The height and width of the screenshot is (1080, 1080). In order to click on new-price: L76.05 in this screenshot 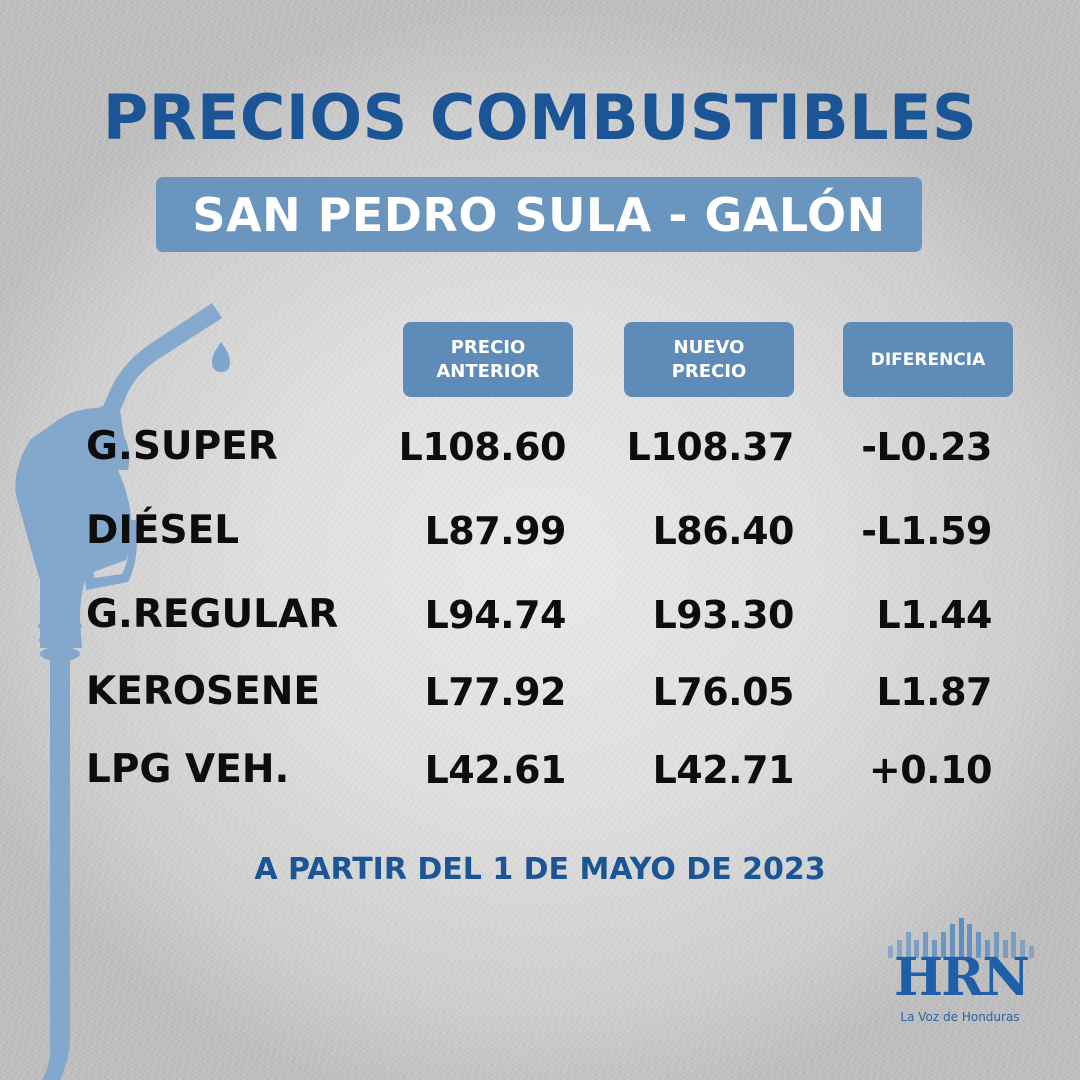, I will do `click(723, 692)`.